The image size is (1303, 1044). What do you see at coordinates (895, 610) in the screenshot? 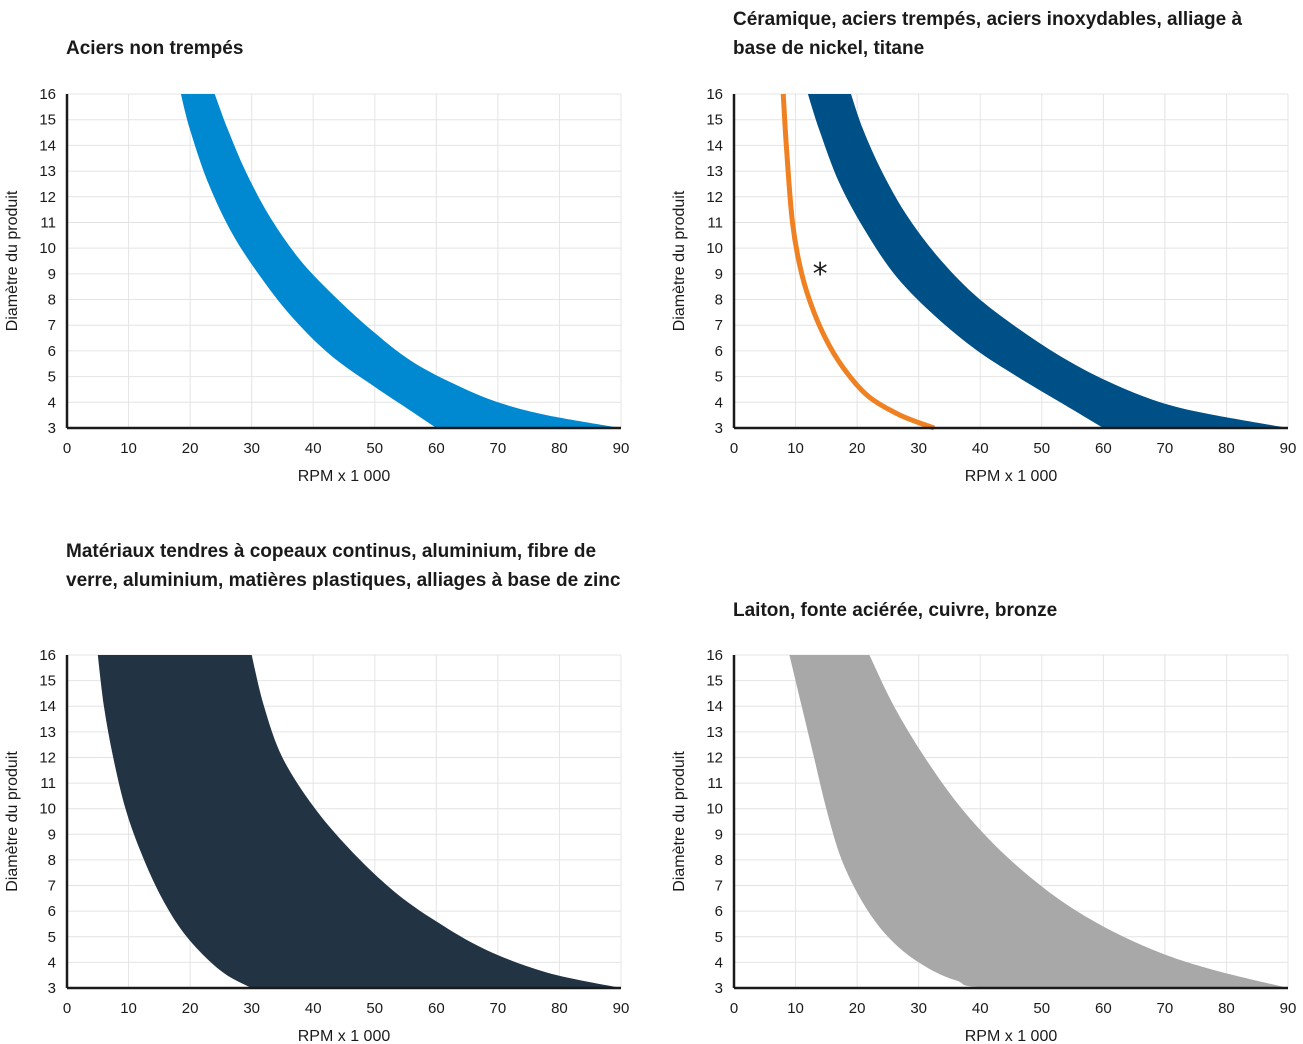
I see `chart-title: Laiton, fonte aciérée, cuivre, bronze` at bounding box center [895, 610].